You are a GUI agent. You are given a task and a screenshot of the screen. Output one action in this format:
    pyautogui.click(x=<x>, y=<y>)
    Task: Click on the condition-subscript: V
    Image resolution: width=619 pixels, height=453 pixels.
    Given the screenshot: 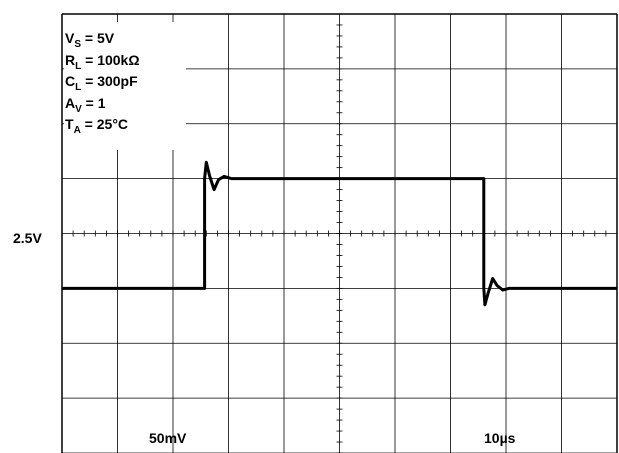 What is the action you would take?
    pyautogui.click(x=78, y=109)
    